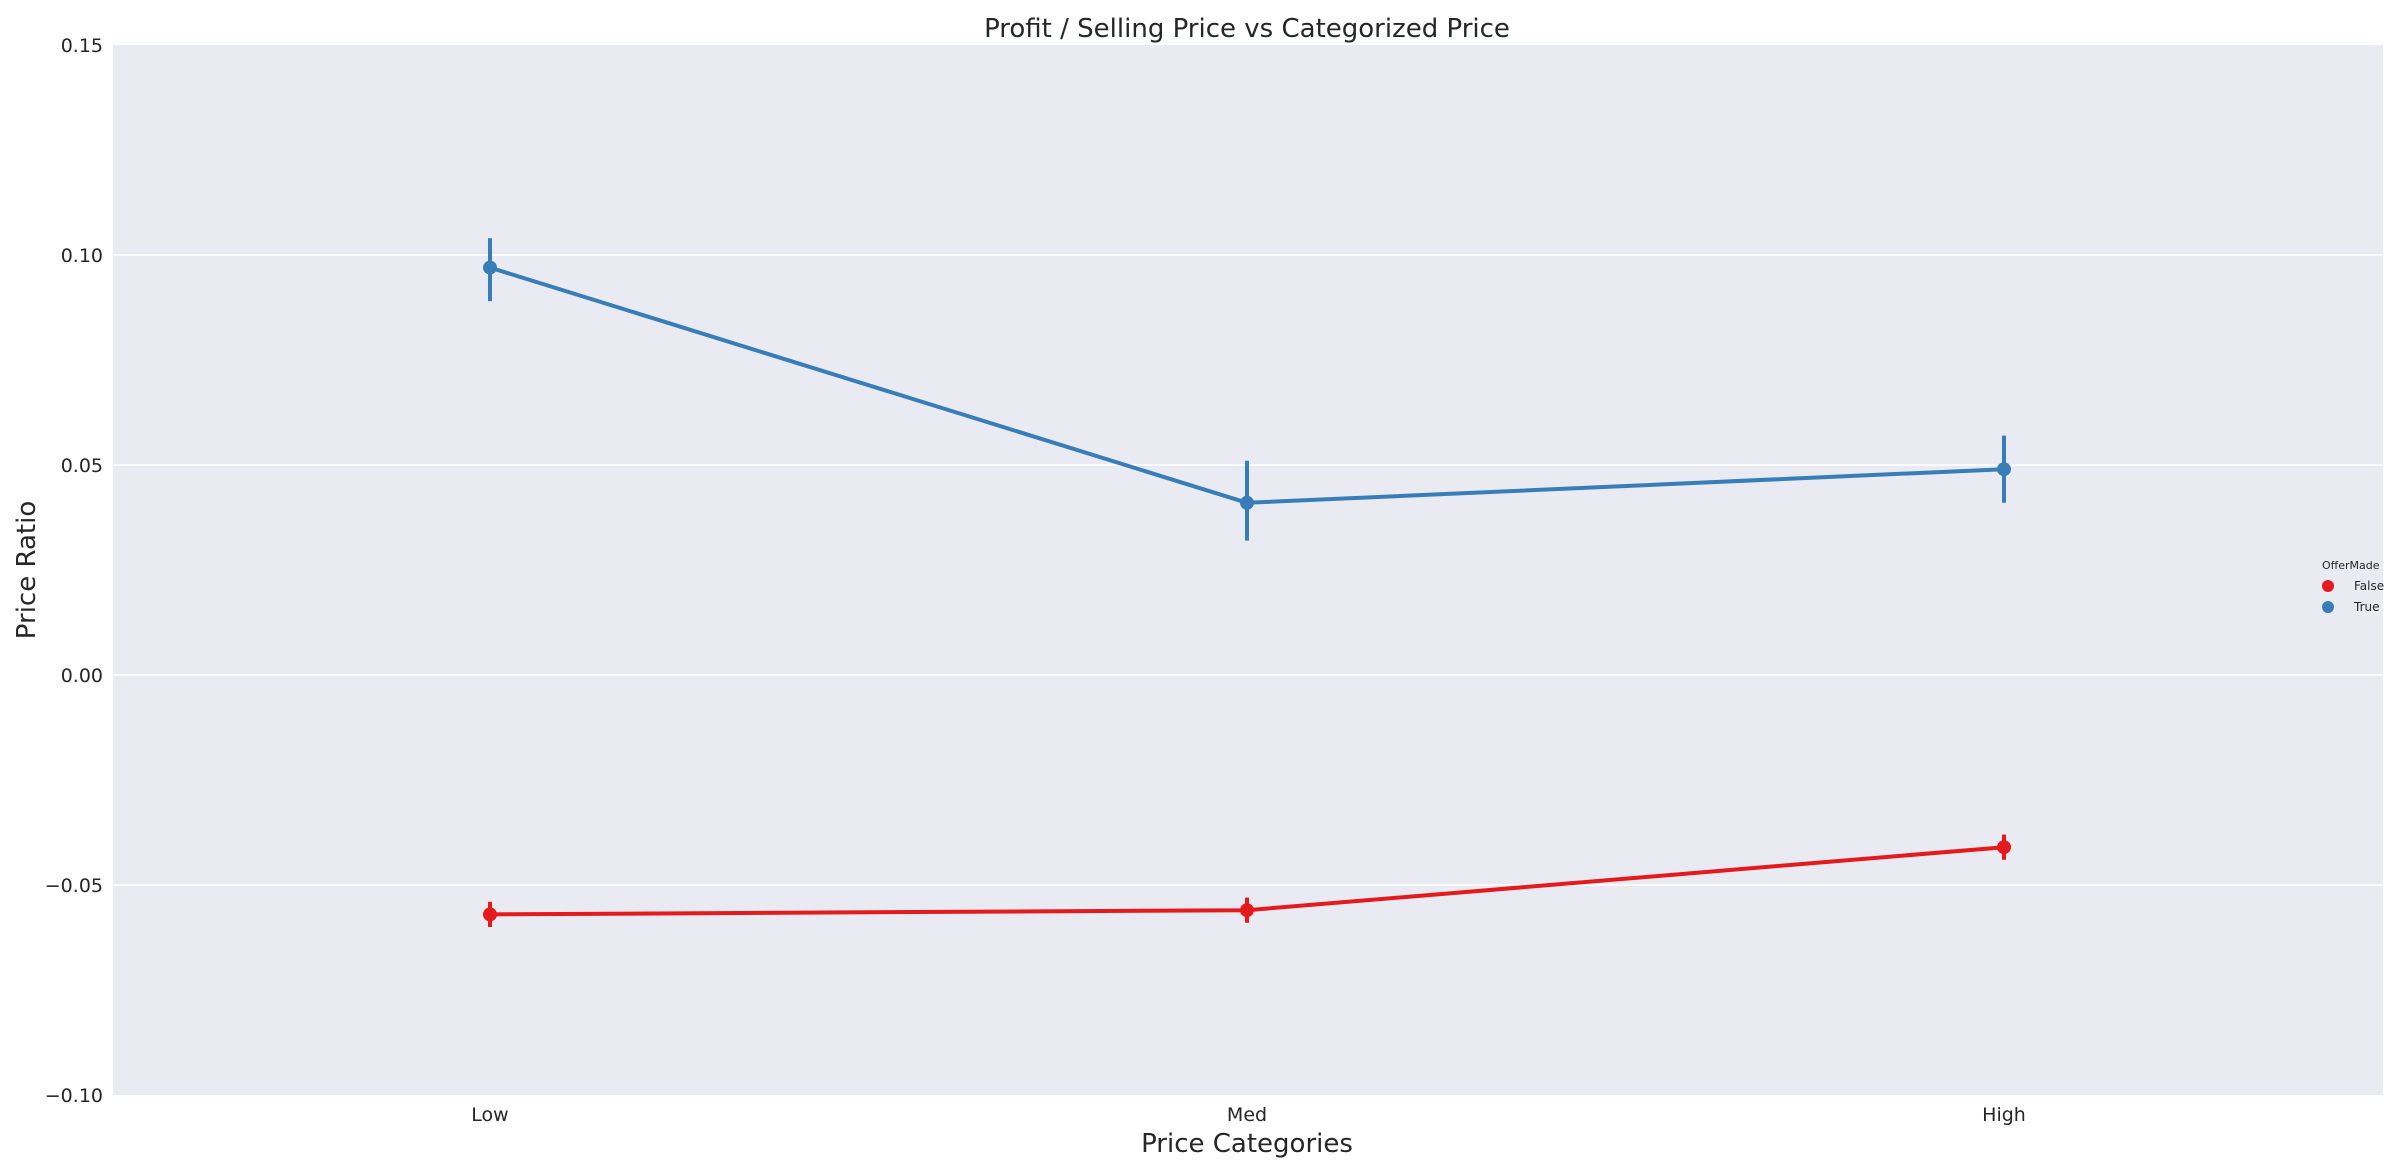  I want to click on data-point-true-low, so click(490, 267).